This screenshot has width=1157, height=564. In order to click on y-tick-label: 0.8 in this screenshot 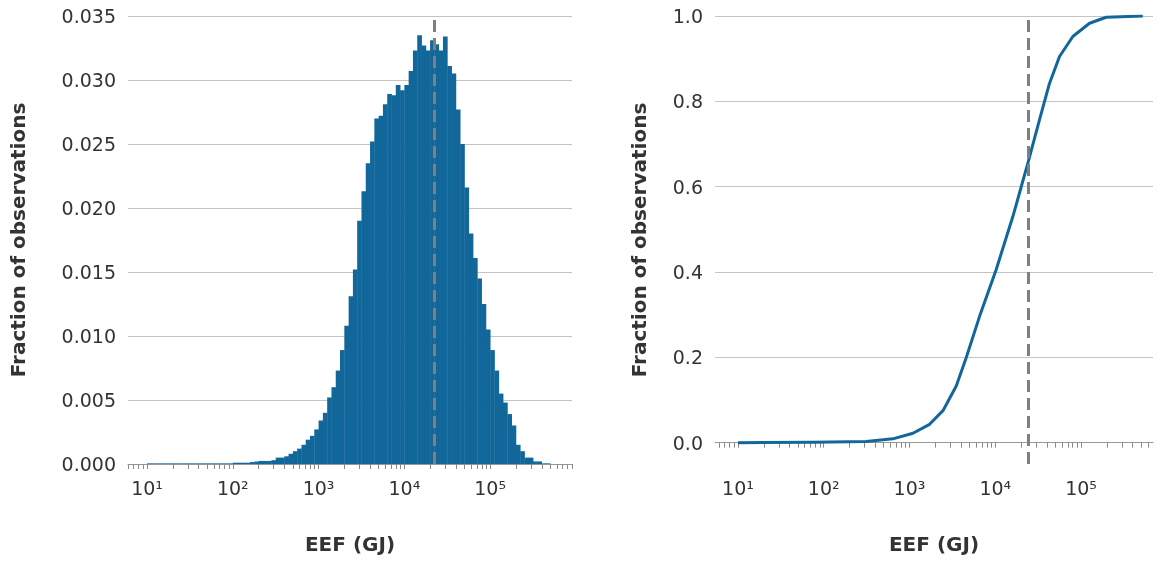, I will do `click(687, 101)`.